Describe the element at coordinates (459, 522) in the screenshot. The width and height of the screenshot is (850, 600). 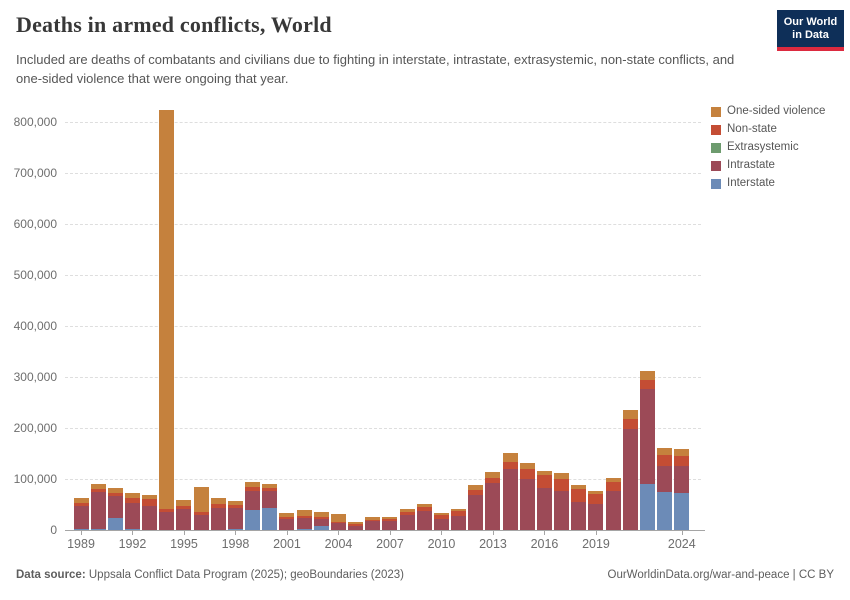
I see `bar-segment-intrastate-2011` at that location.